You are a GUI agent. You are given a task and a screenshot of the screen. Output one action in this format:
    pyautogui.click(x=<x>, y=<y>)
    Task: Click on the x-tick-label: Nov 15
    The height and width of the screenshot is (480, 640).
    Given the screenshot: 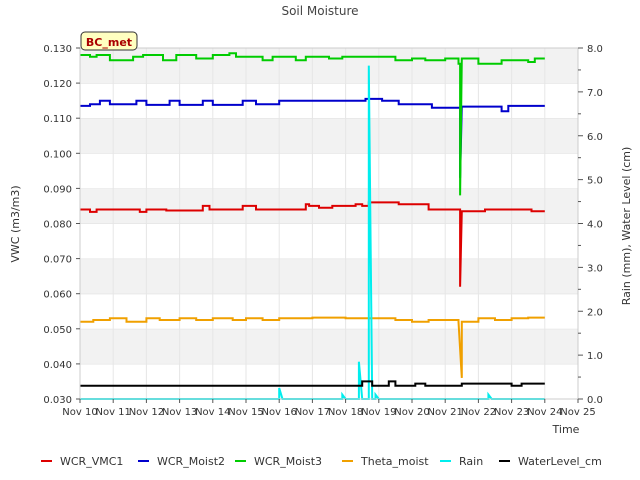 What is the action you would take?
    pyautogui.click(x=245, y=412)
    